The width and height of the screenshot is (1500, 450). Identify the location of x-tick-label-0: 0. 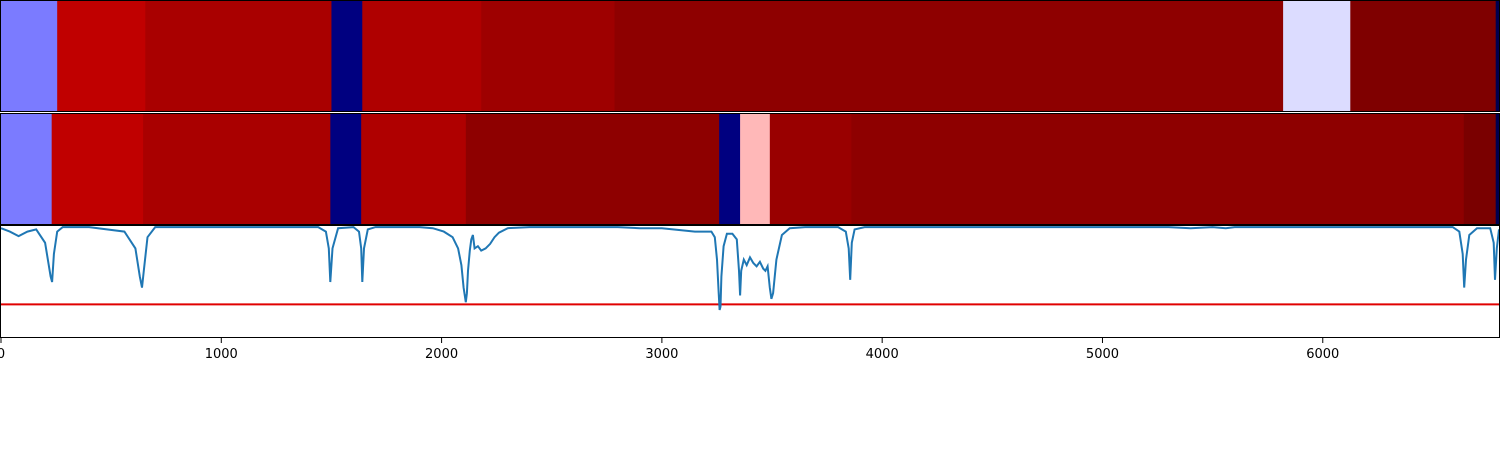
(2, 354).